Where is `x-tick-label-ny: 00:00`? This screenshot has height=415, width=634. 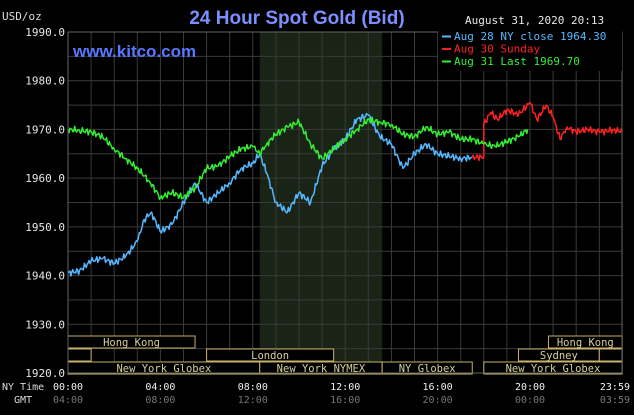 x-tick-label-ny: 00:00 is located at coordinates (68, 387).